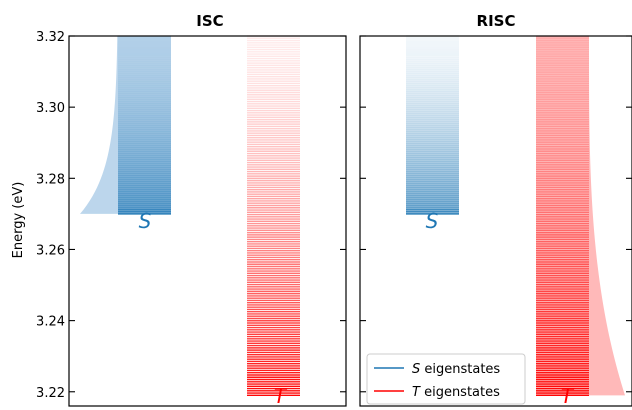 The width and height of the screenshot is (632, 410). I want to click on legend-triplet-symbol: T, so click(416, 392).